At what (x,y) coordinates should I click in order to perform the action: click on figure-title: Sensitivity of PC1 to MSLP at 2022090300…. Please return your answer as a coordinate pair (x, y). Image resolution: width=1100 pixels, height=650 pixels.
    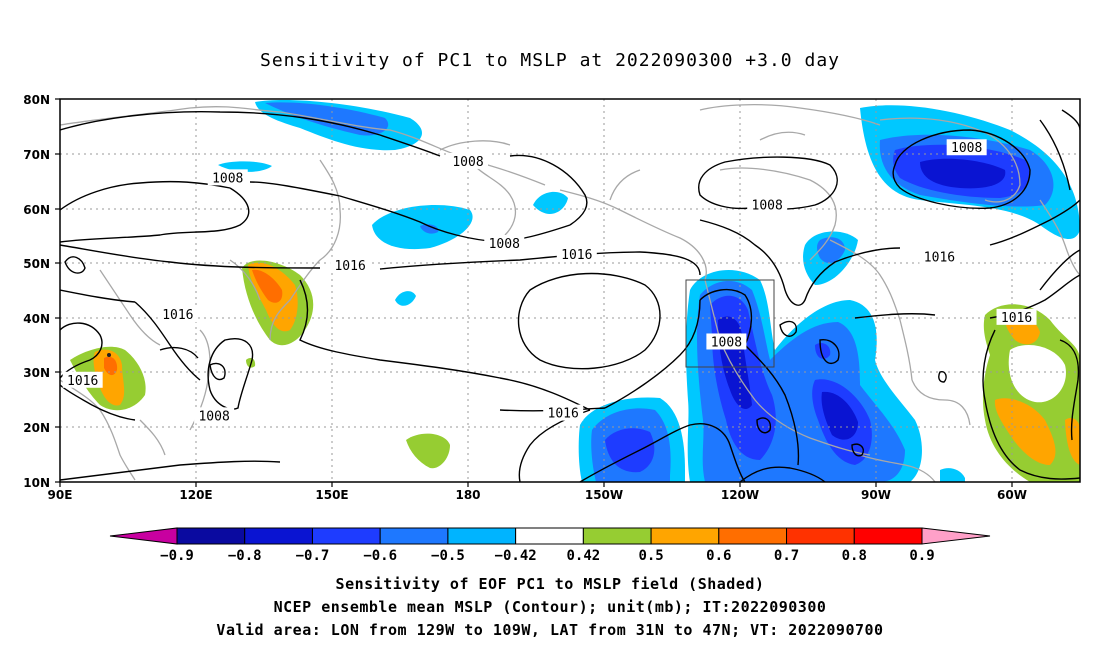
    Looking at the image, I should click on (549, 60).